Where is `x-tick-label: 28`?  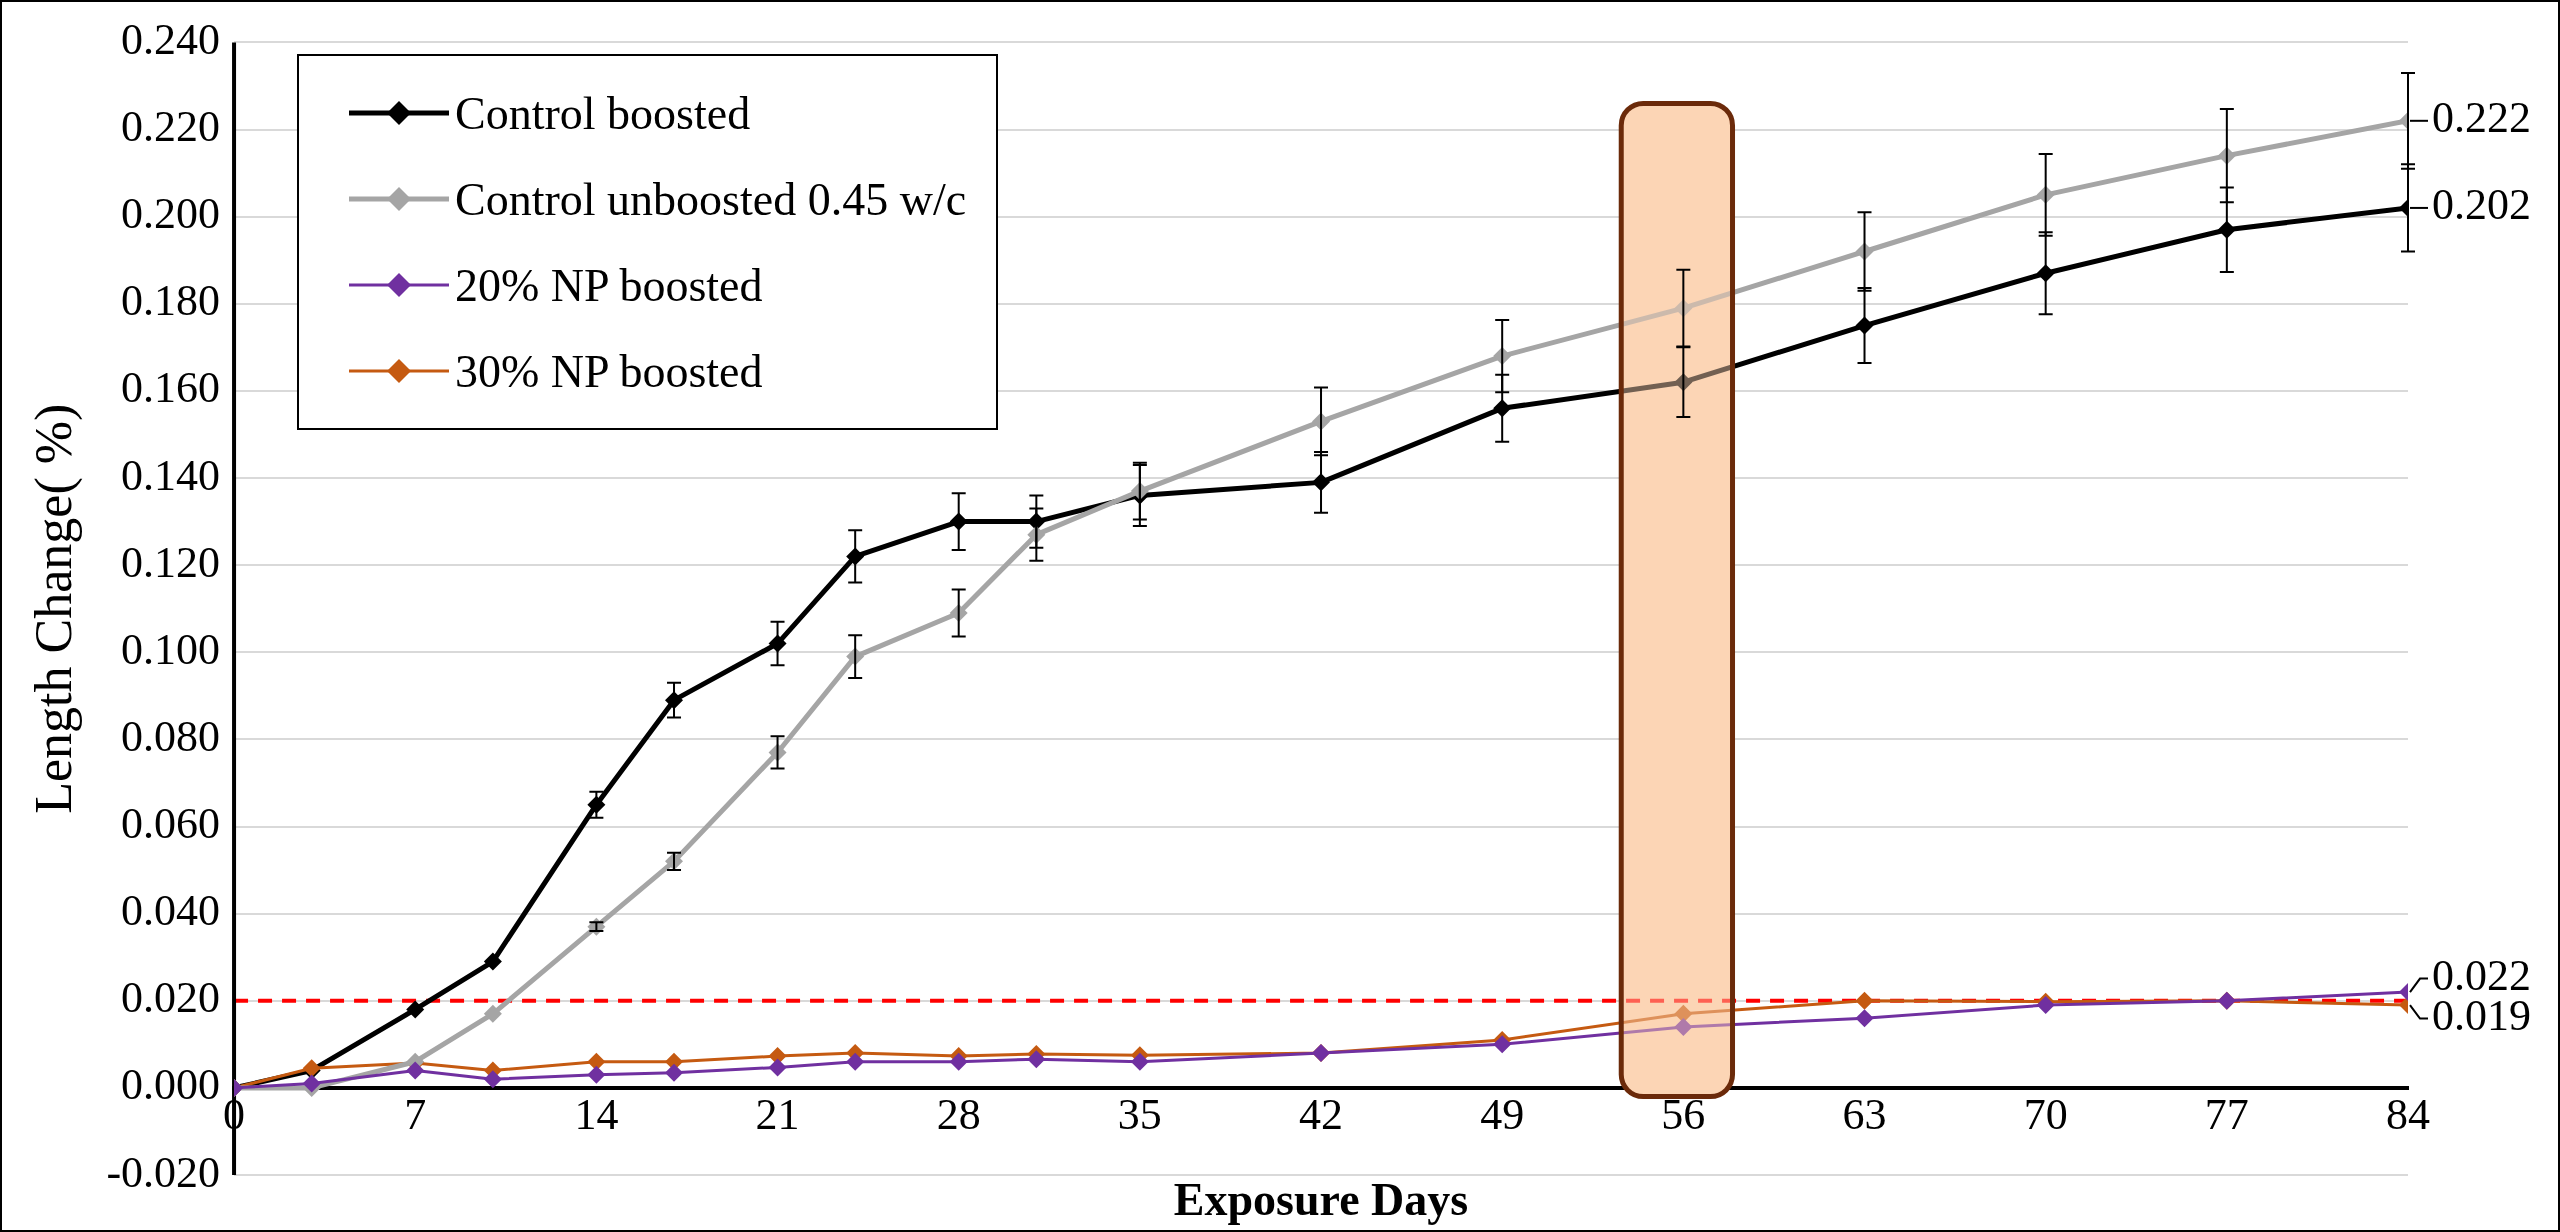
x-tick-label: 28 is located at coordinates (958, 1114).